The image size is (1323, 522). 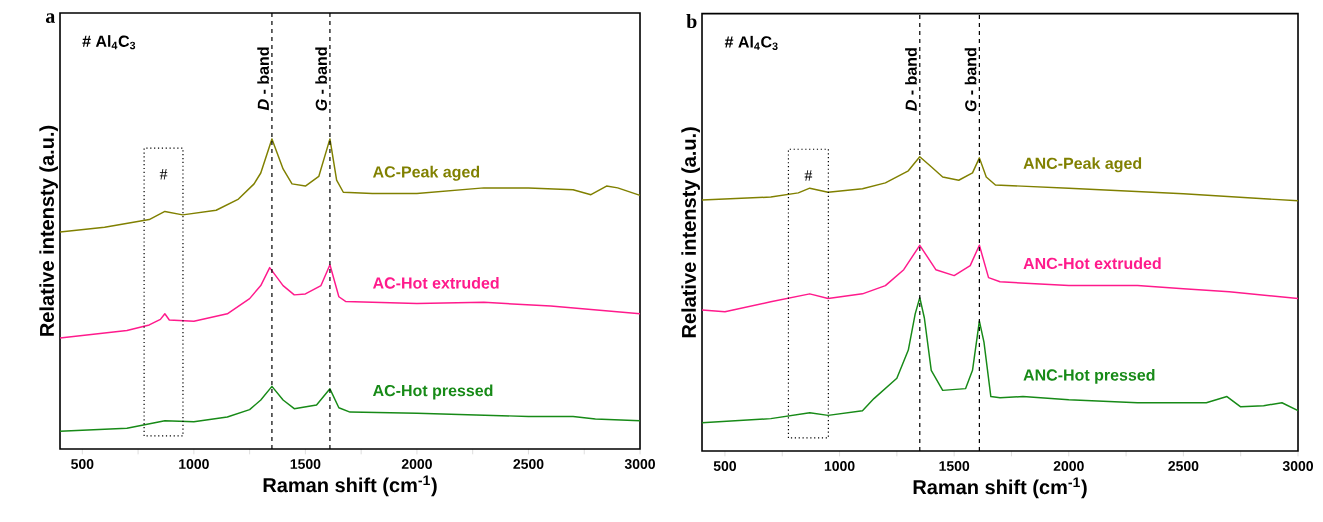 What do you see at coordinates (426, 173) in the screenshot?
I see `series-label: AC-Peak aged` at bounding box center [426, 173].